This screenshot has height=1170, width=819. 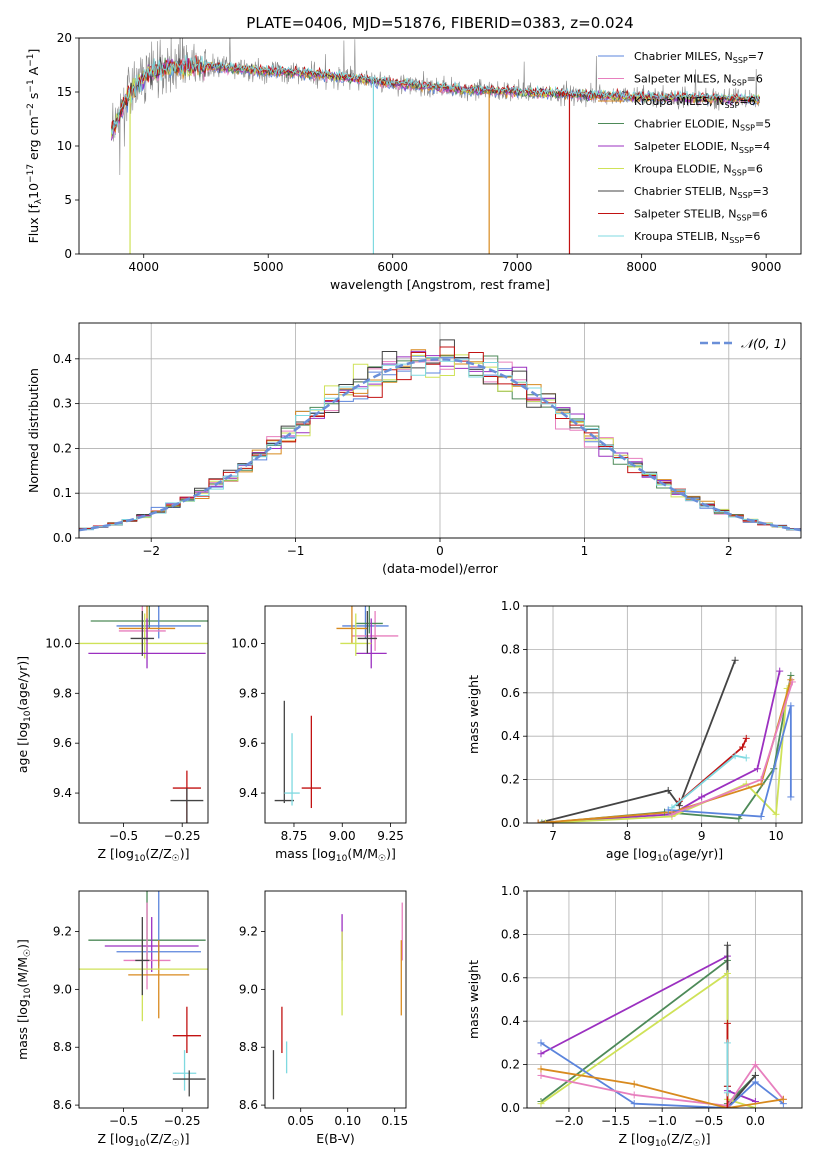 What do you see at coordinates (701, 192) in the screenshot?
I see `legend-label: Chabrier STELIB, NSSP=3` at bounding box center [701, 192].